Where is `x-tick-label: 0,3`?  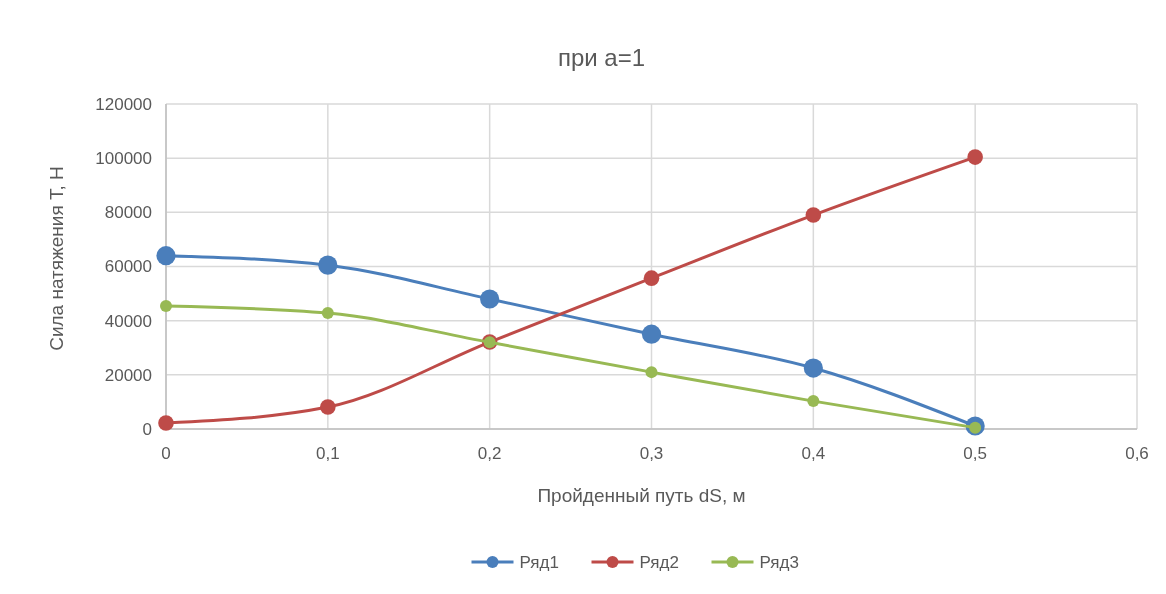
x-tick-label: 0,3 is located at coordinates (651, 453).